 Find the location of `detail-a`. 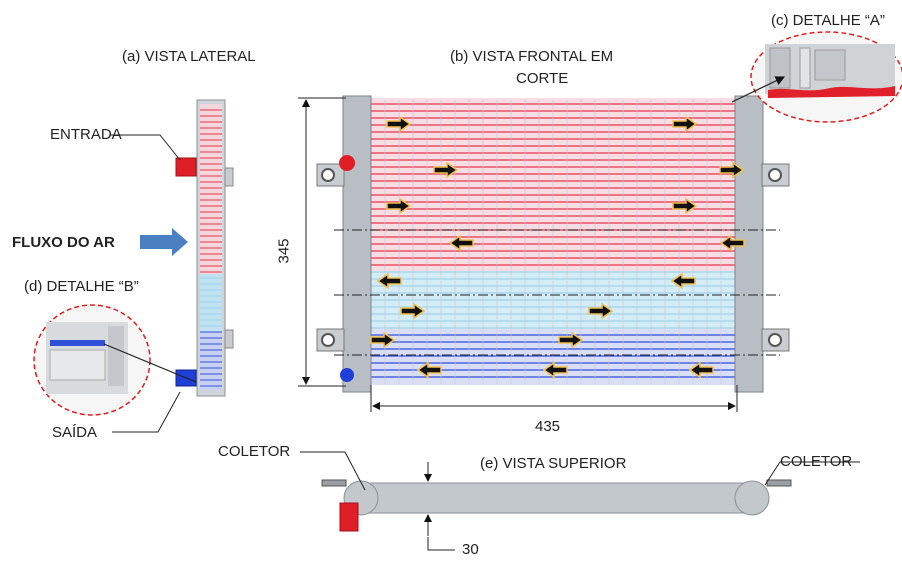

detail-a is located at coordinates (816, 77).